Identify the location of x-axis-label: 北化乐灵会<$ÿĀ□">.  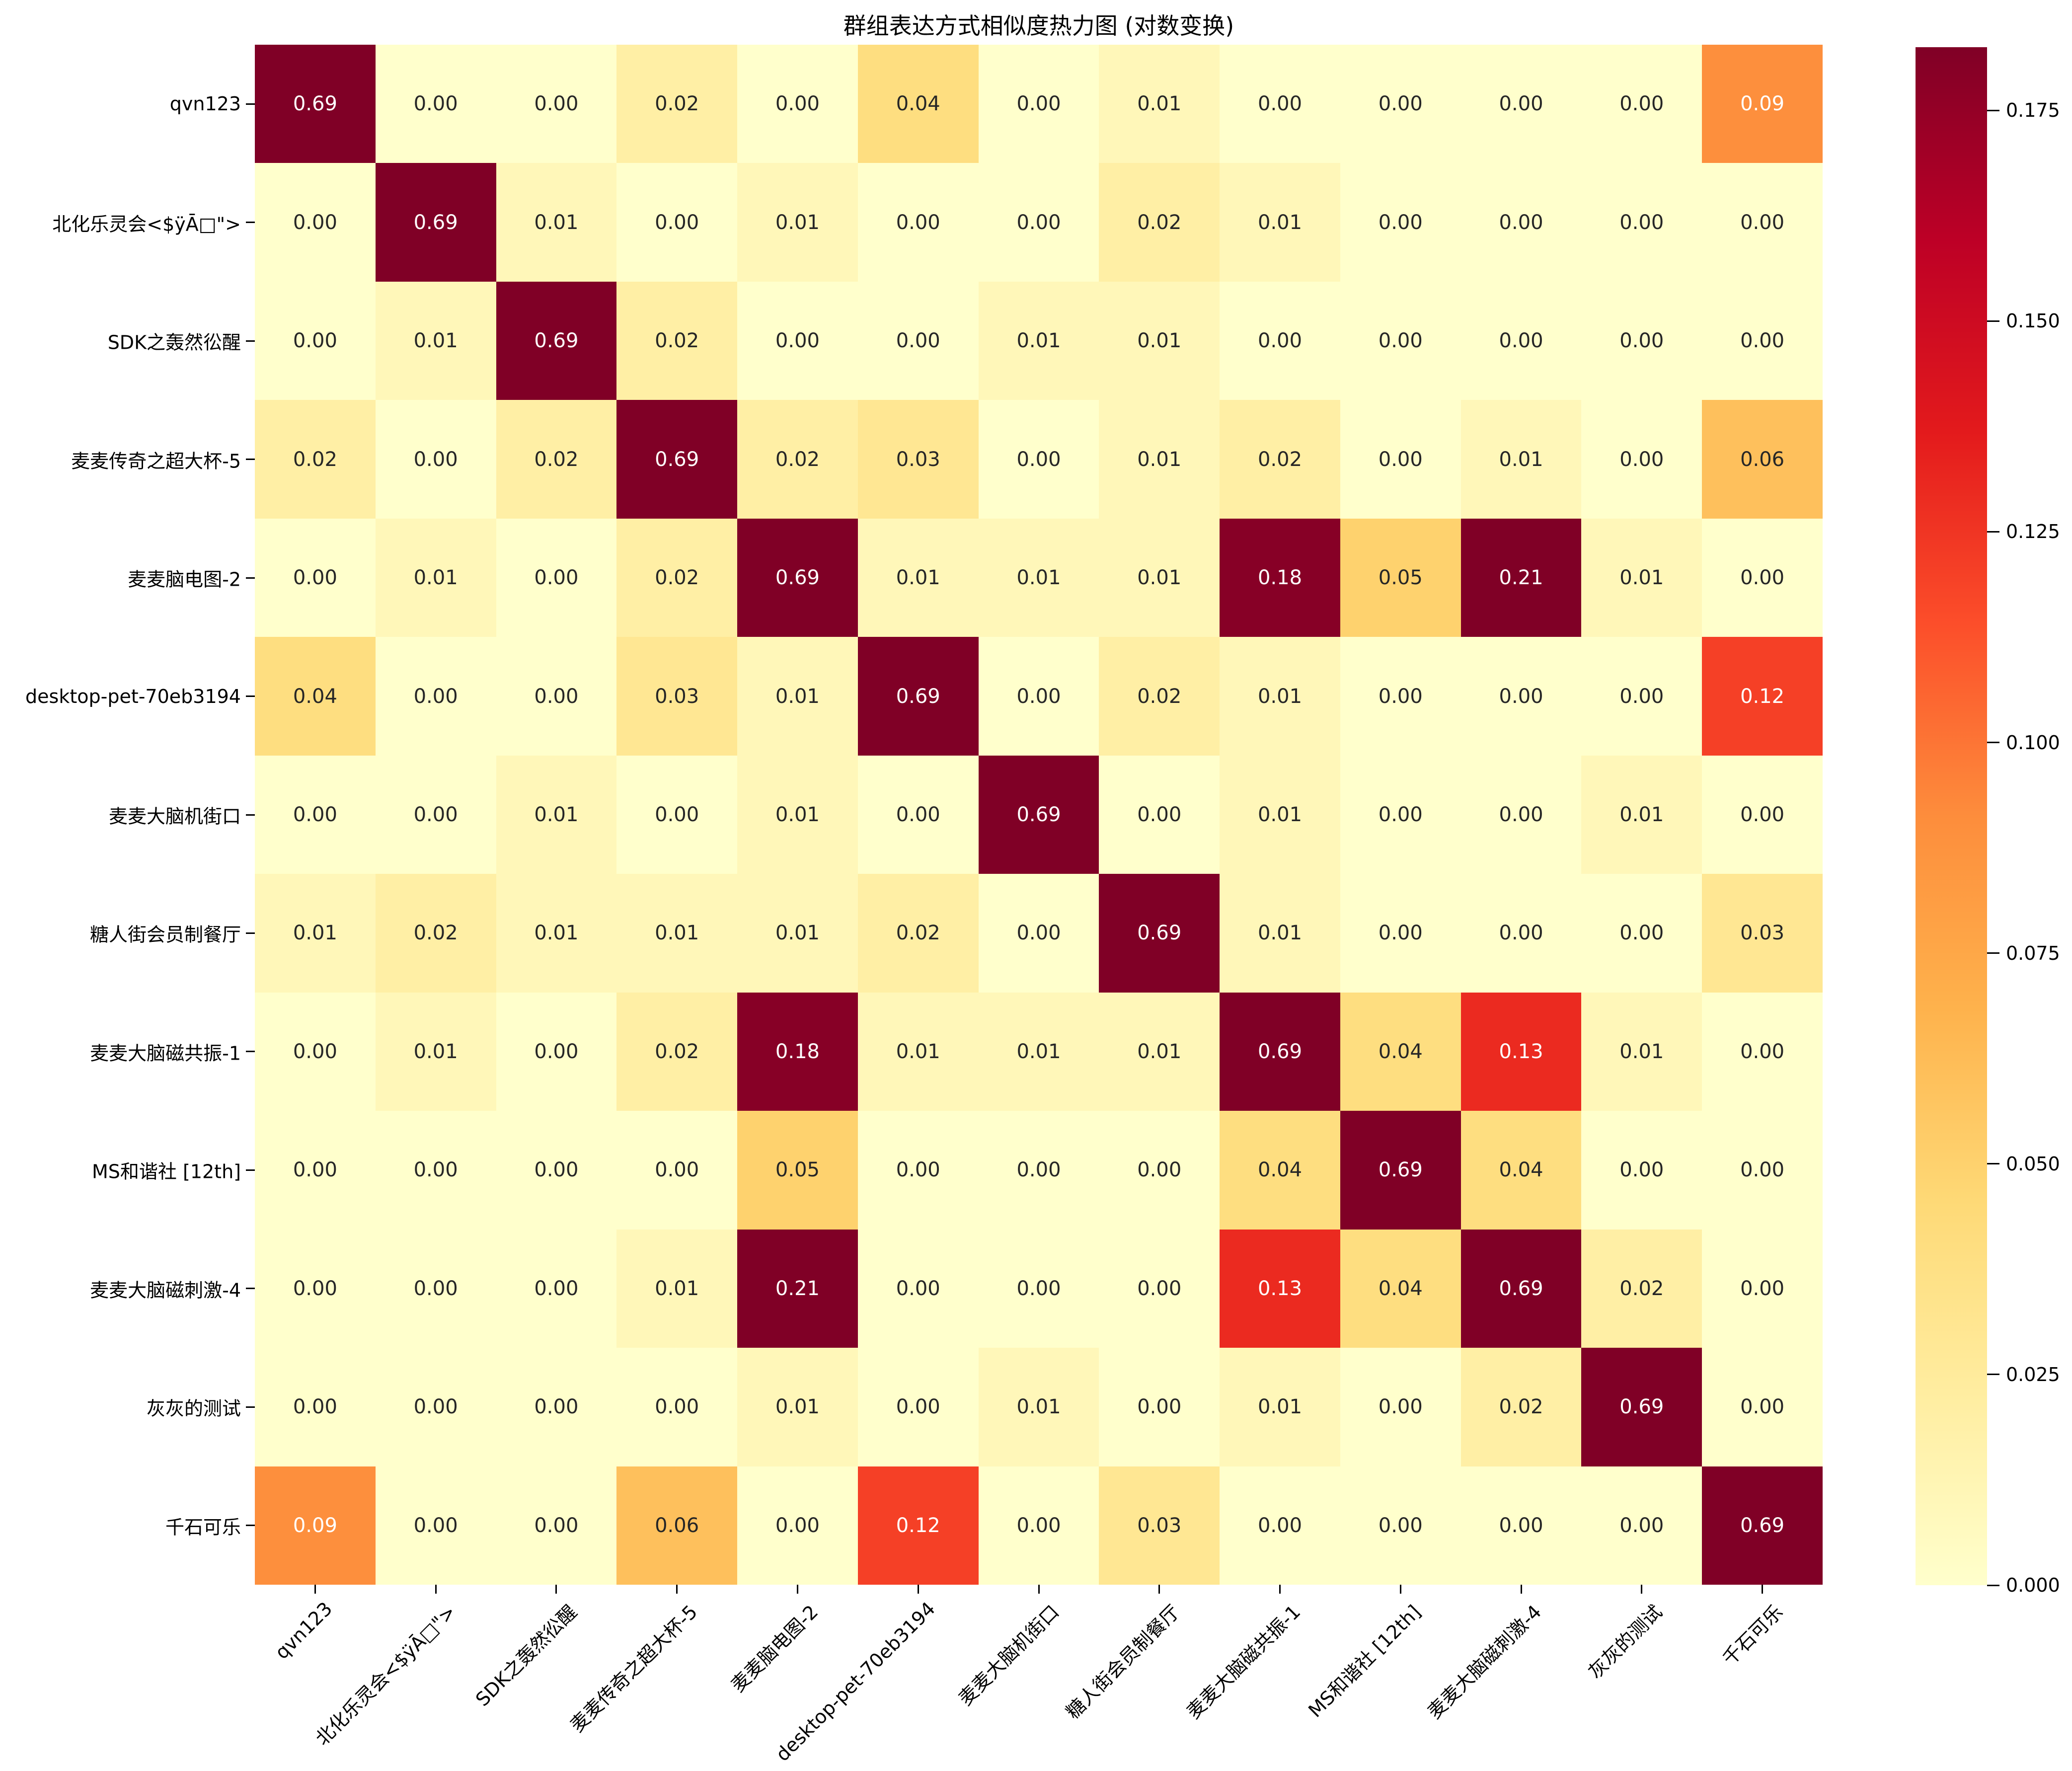
(385, 1675).